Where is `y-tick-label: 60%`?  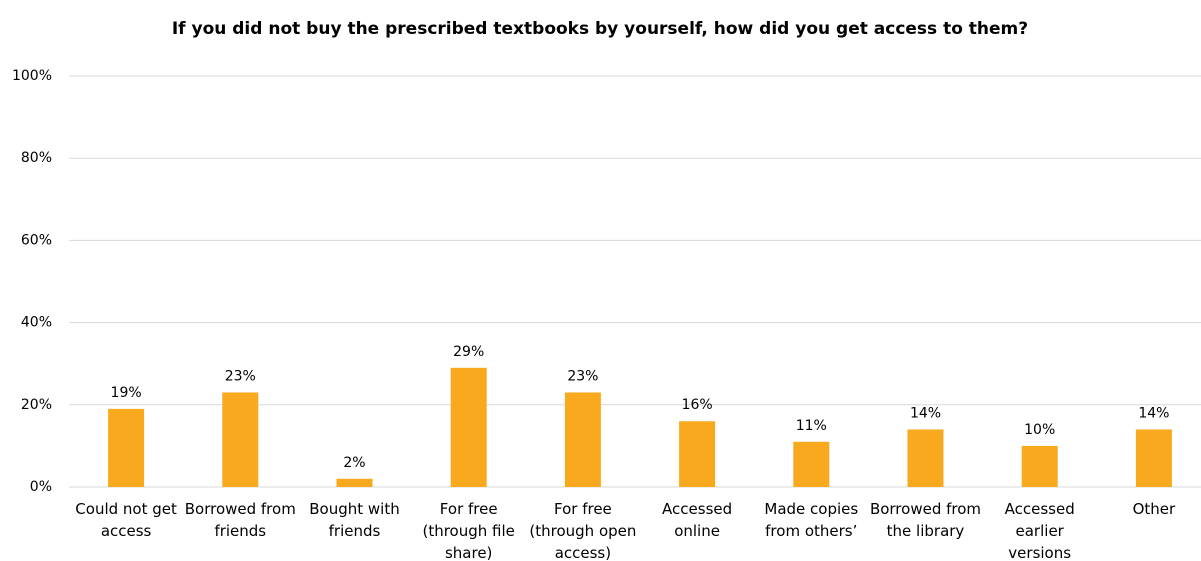
y-tick-label: 60% is located at coordinates (36, 240).